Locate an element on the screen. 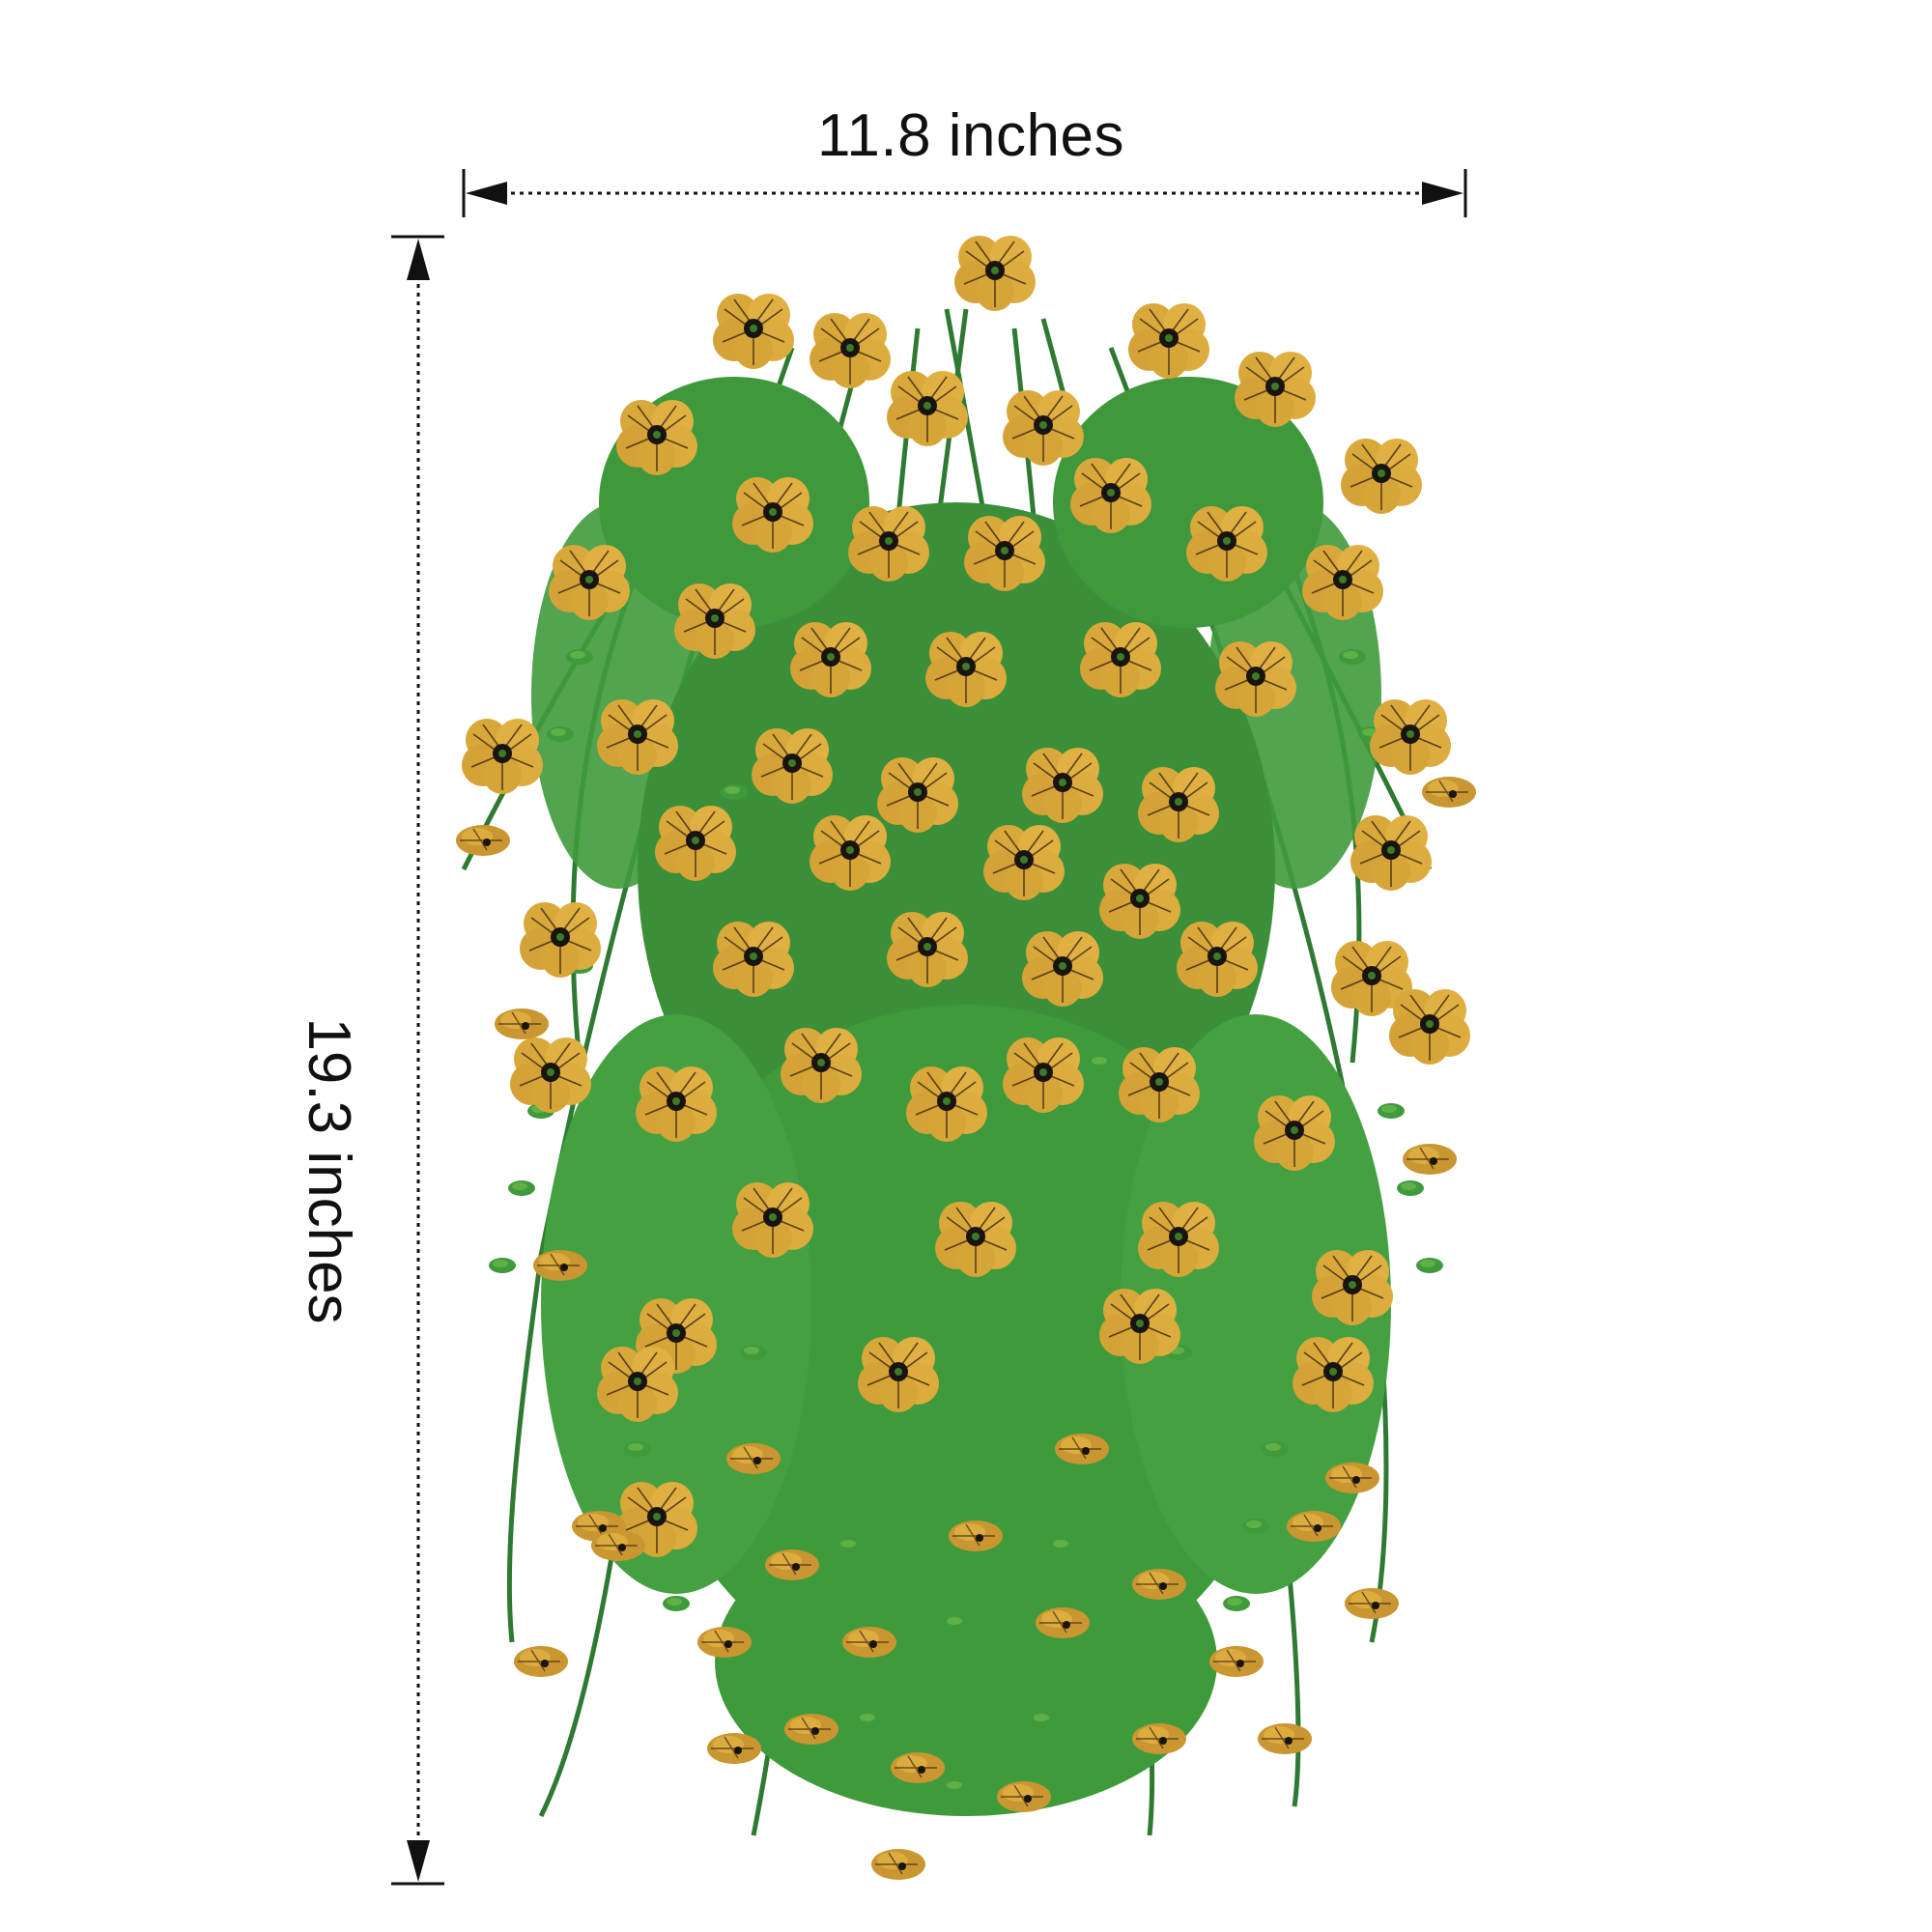  height-dimension-line is located at coordinates (417, 1060).